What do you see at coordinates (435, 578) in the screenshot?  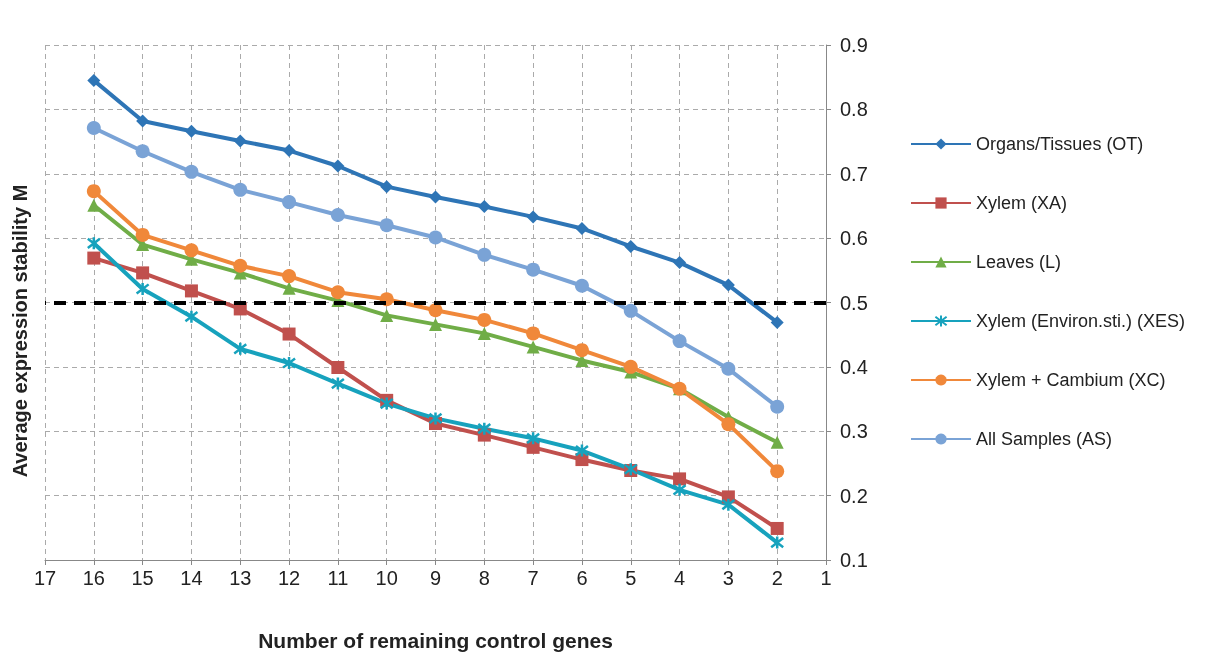 I see `x-tick-label: 9` at bounding box center [435, 578].